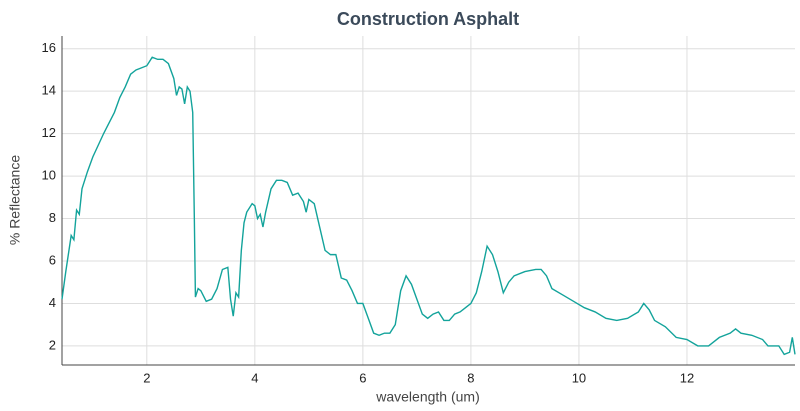  What do you see at coordinates (15, 200) in the screenshot?
I see `y-axis-label: % Reflectance` at bounding box center [15, 200].